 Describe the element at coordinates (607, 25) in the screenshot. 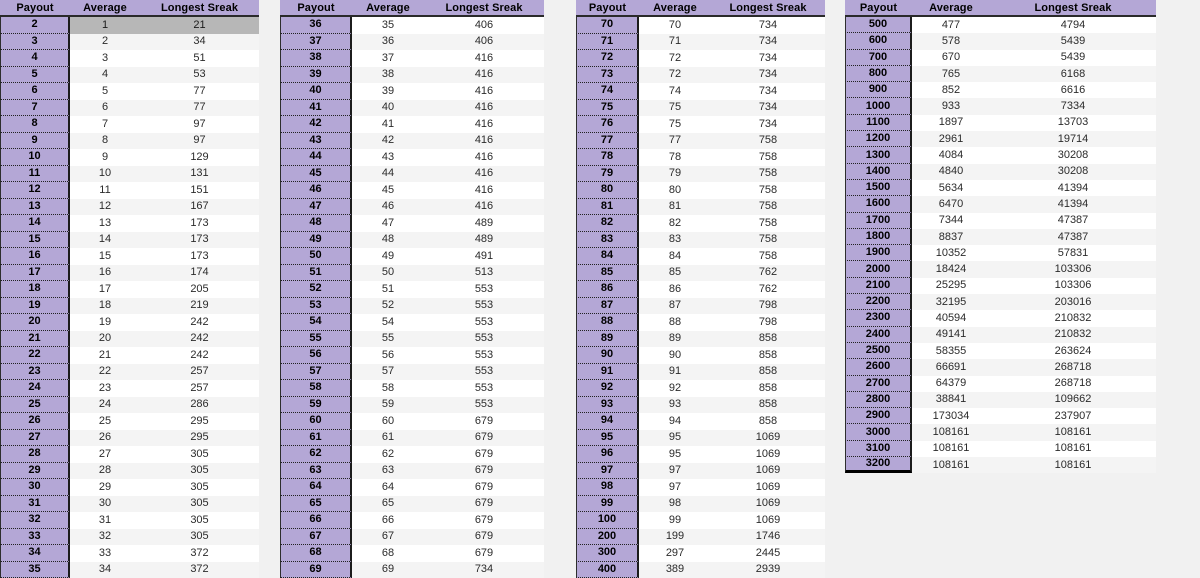

I see `payout-cell: 70` at that location.